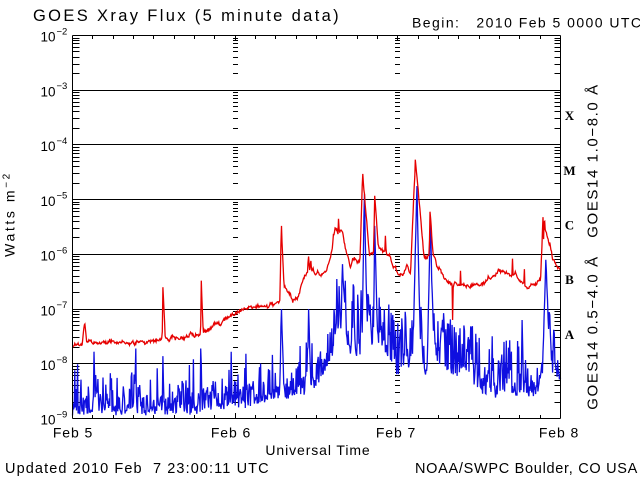  I want to click on svg-text: Watts m−2, so click(10, 214).